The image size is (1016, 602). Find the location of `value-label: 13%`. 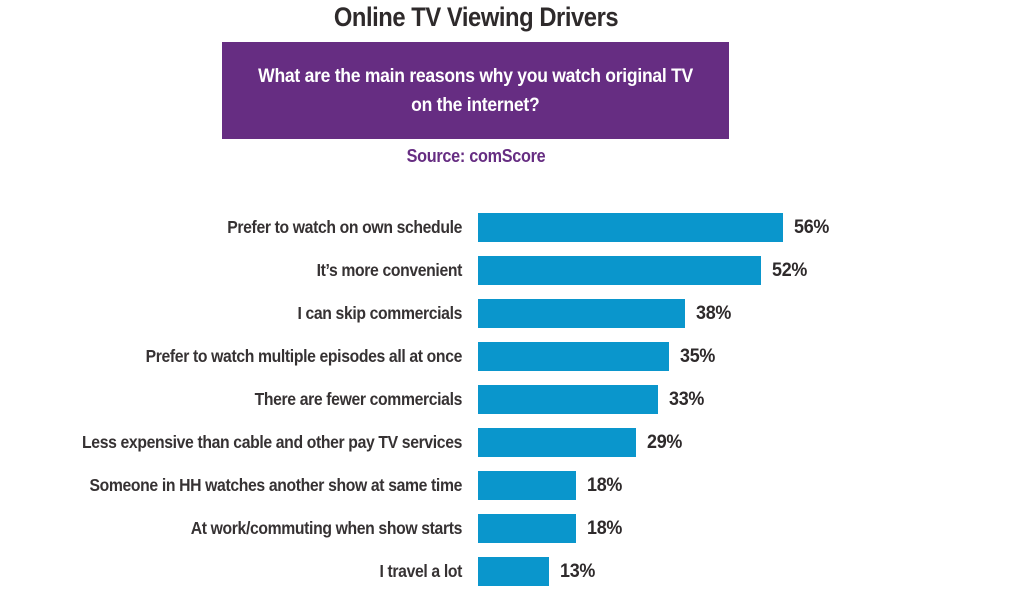

value-label: 13% is located at coordinates (578, 571).